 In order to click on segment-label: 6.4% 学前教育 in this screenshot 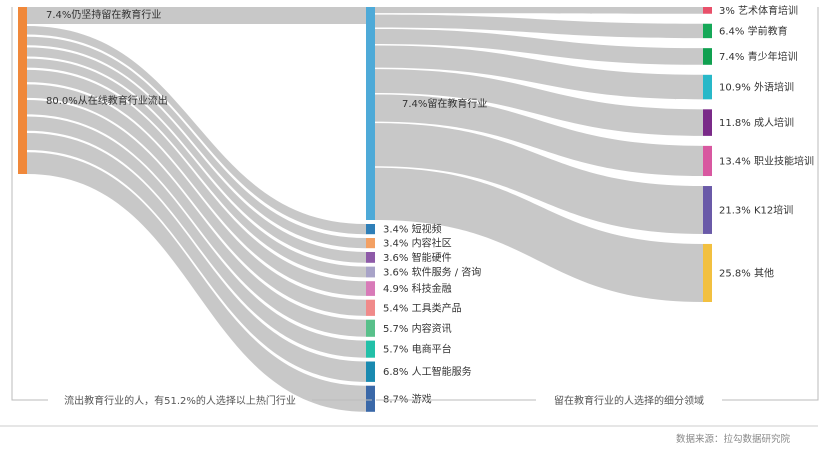, I will do `click(753, 30)`.